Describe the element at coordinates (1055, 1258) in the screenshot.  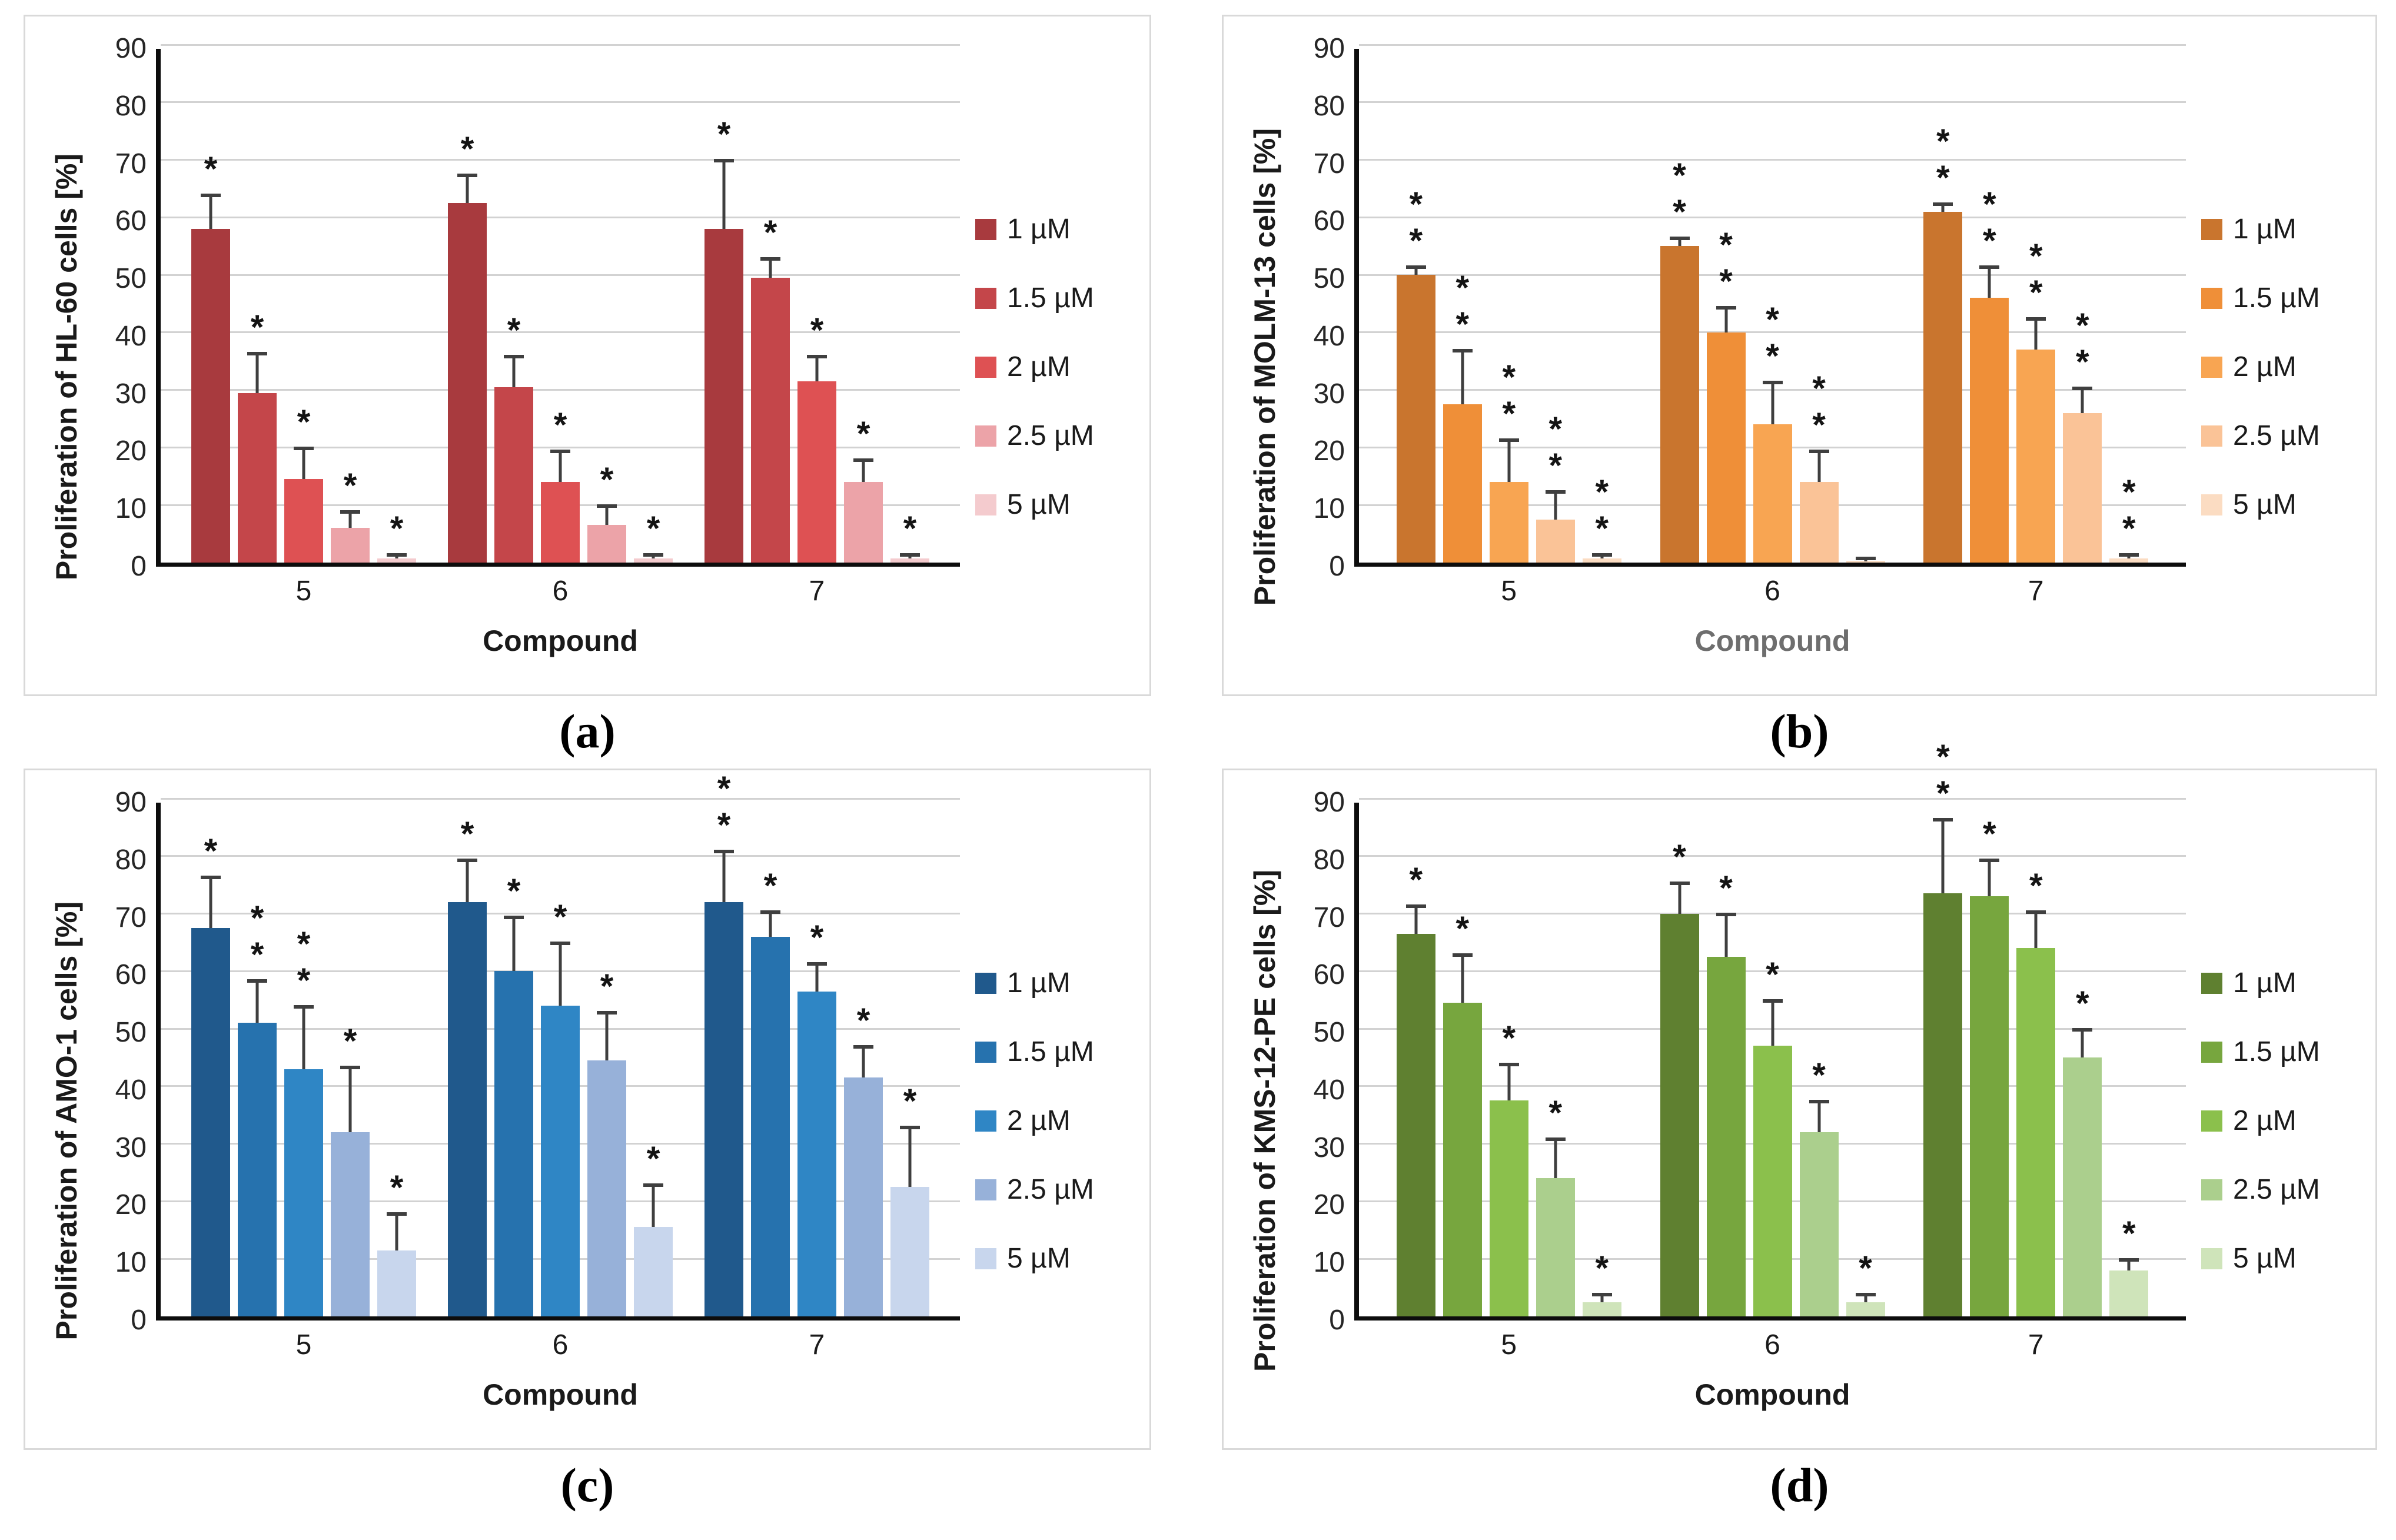
I see `legend-item: 5 µM` at that location.